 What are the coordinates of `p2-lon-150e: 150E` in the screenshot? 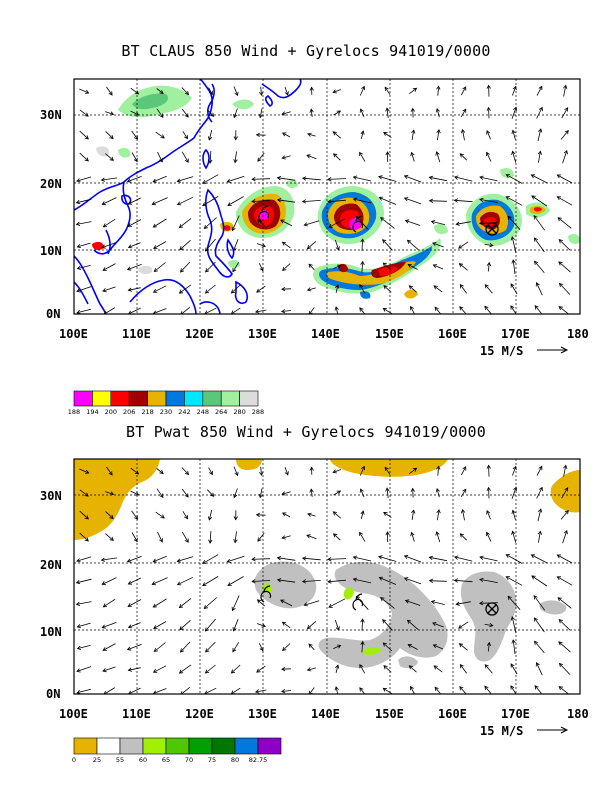 It's located at (389, 714).